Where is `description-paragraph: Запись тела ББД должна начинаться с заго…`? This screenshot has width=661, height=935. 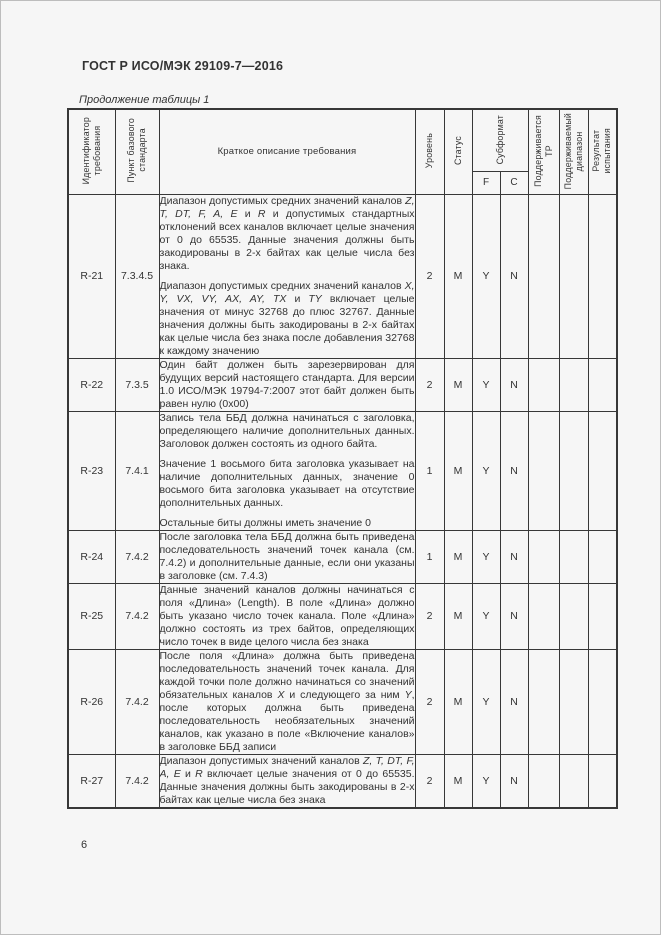 description-paragraph: Запись тела ББД должна начинаться с заго… is located at coordinates (287, 430).